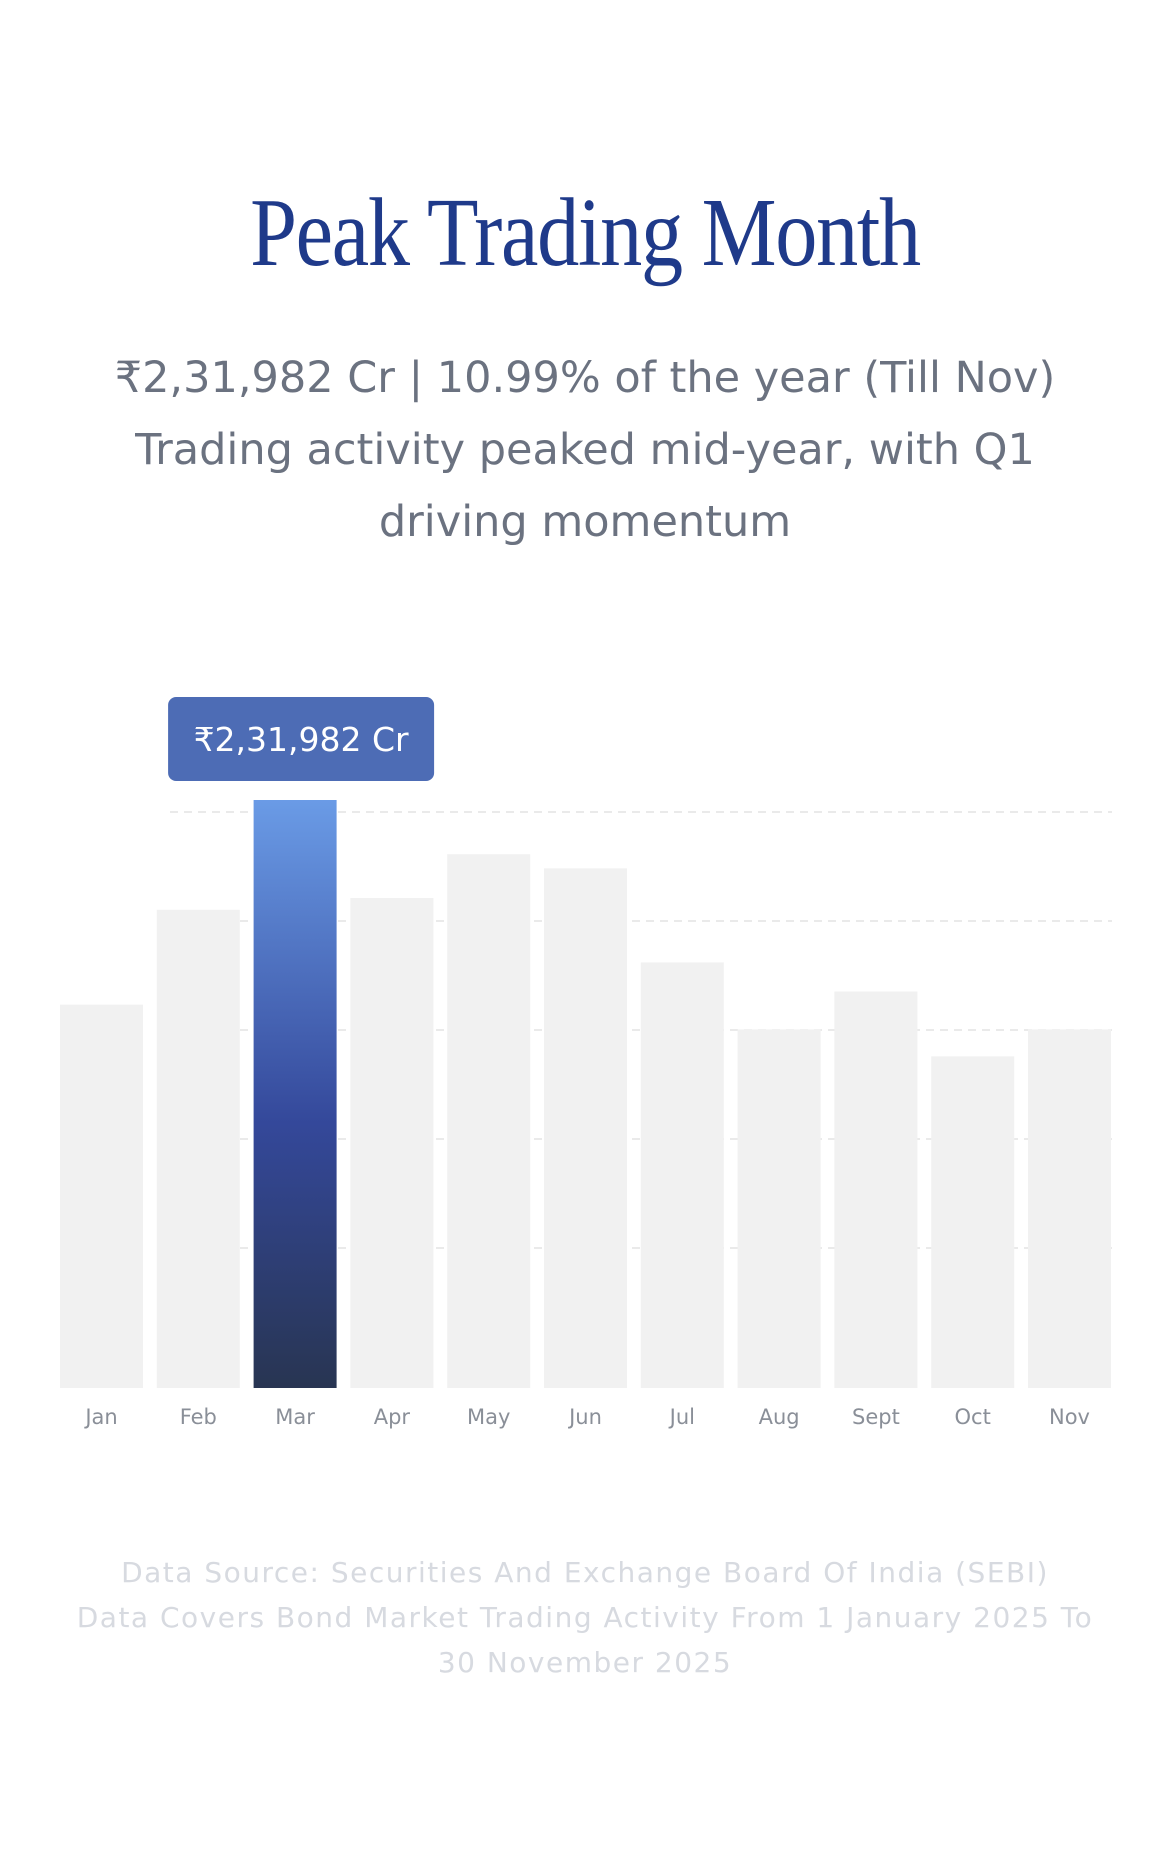 This screenshot has width=1170, height=1862. What do you see at coordinates (295, 1094) in the screenshot?
I see `bar-mar` at bounding box center [295, 1094].